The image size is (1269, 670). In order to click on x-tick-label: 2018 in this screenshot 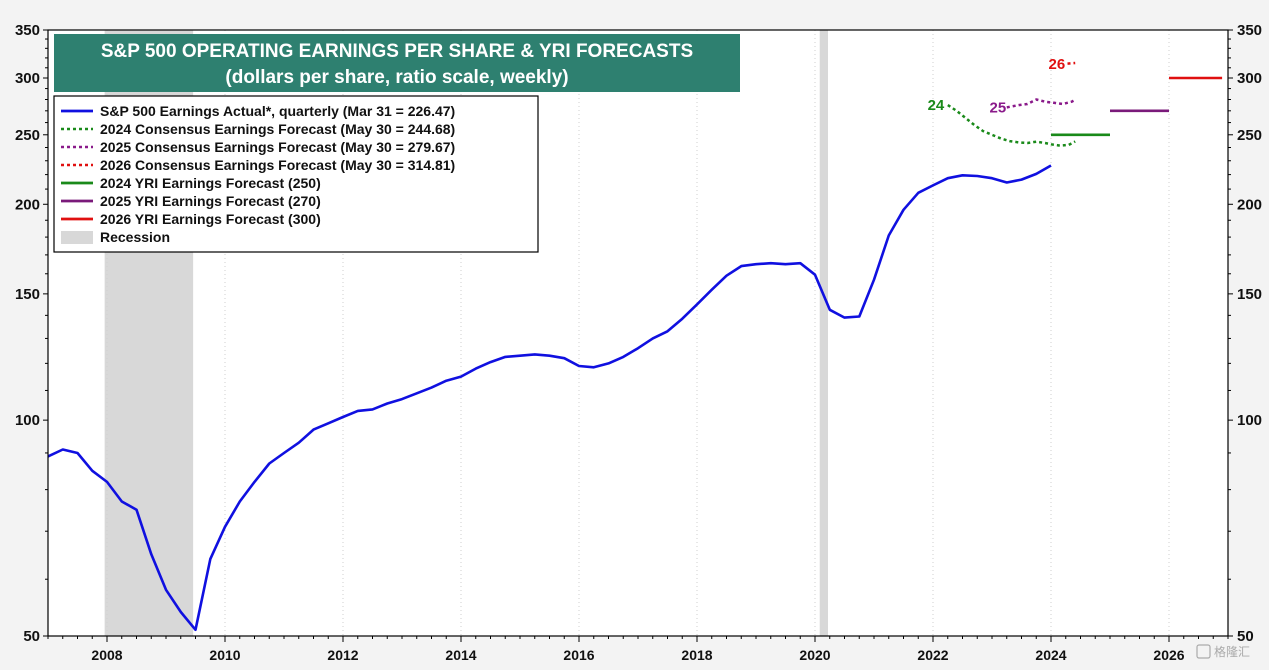, I will do `click(696, 655)`.